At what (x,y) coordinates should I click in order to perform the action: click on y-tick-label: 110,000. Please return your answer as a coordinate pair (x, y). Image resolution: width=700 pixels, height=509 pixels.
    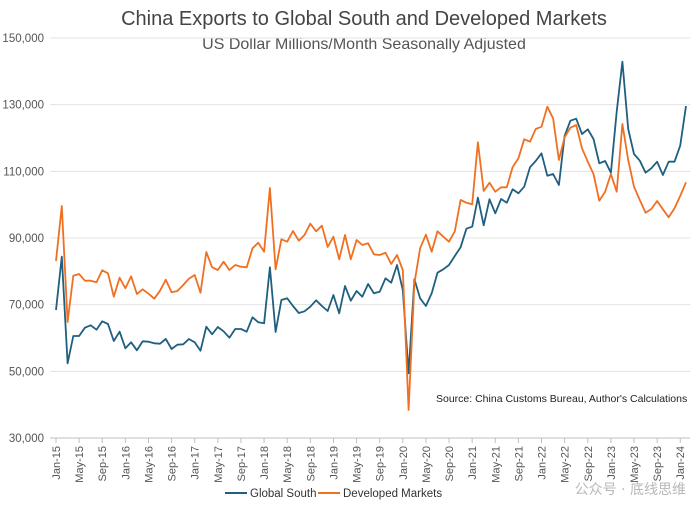
    Looking at the image, I should click on (23, 172).